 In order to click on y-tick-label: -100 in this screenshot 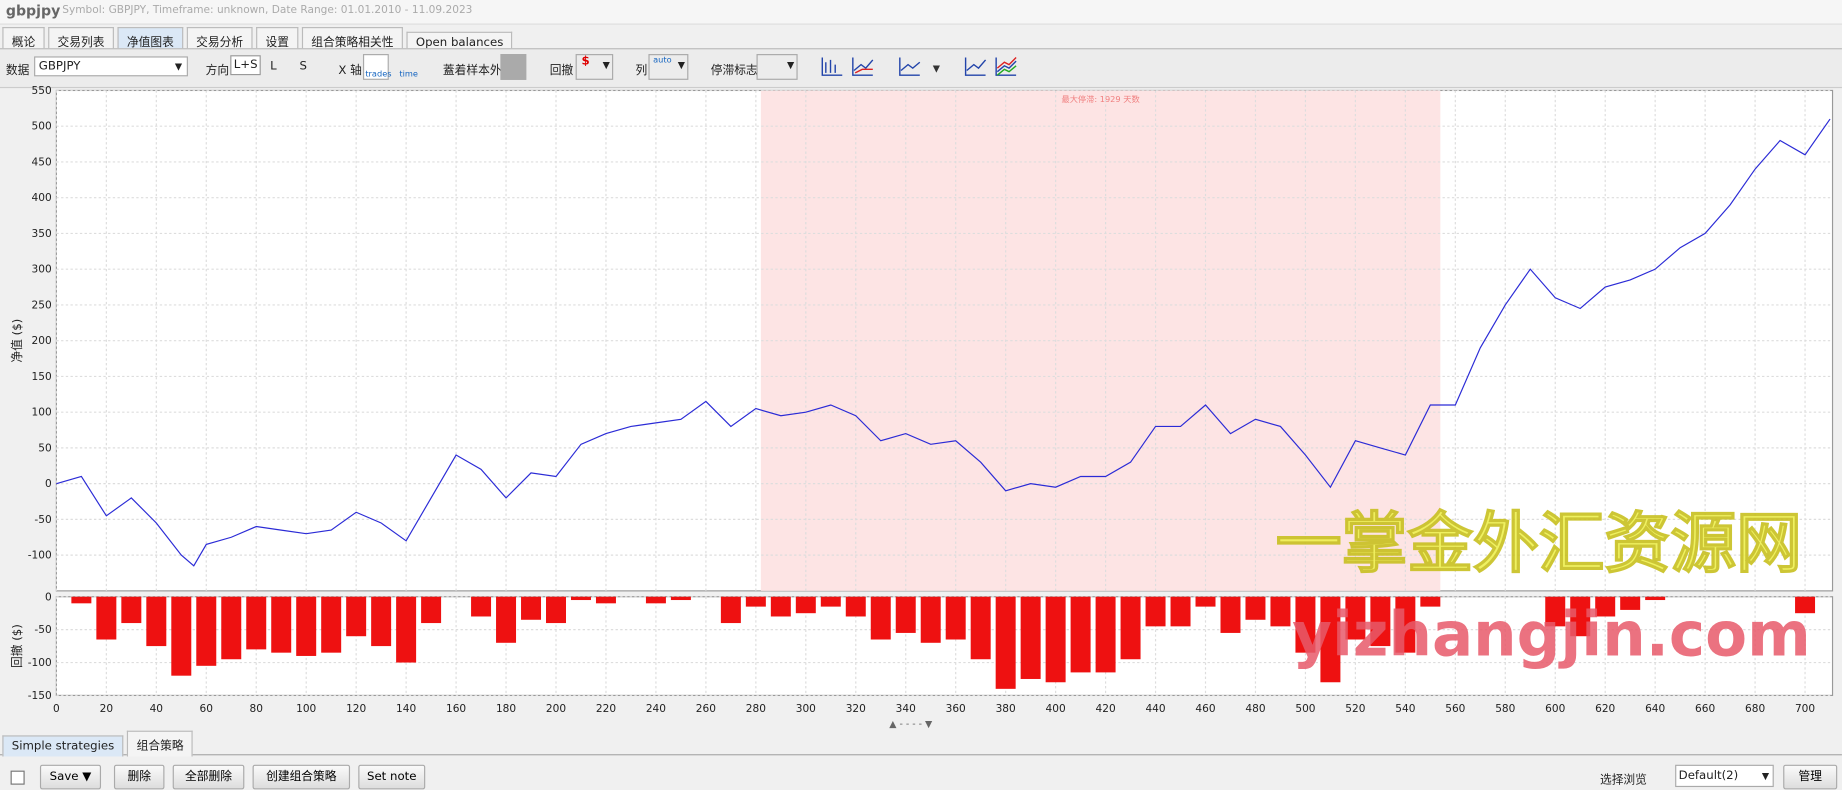, I will do `click(40, 556)`.